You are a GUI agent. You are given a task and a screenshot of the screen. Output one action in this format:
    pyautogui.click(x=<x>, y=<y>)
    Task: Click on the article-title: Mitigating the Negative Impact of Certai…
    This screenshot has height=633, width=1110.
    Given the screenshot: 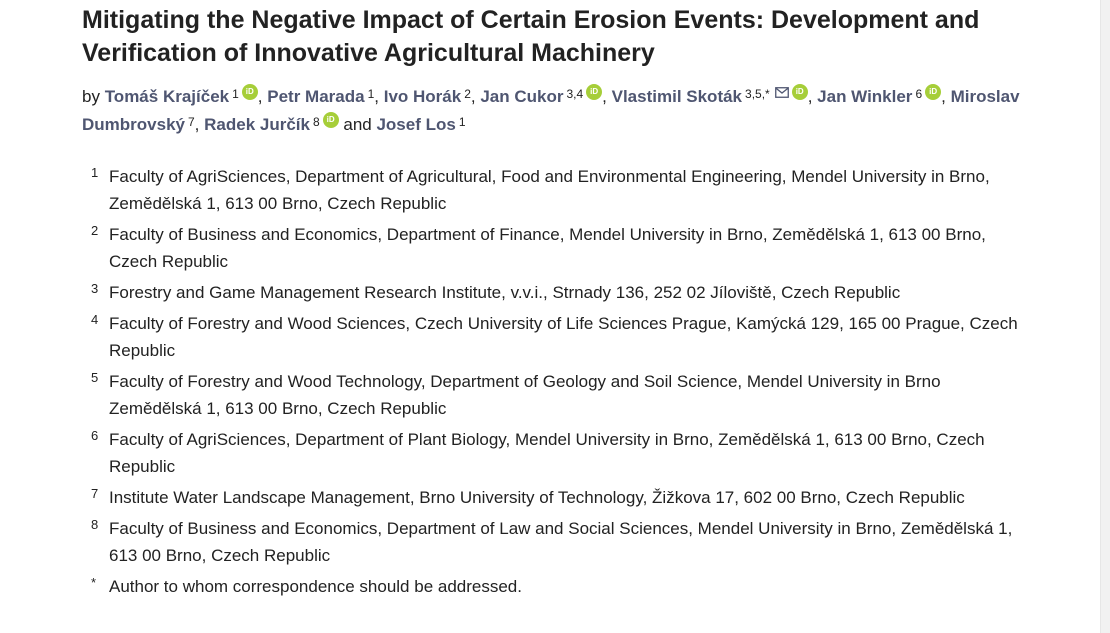 What is the action you would take?
    pyautogui.click(x=531, y=36)
    